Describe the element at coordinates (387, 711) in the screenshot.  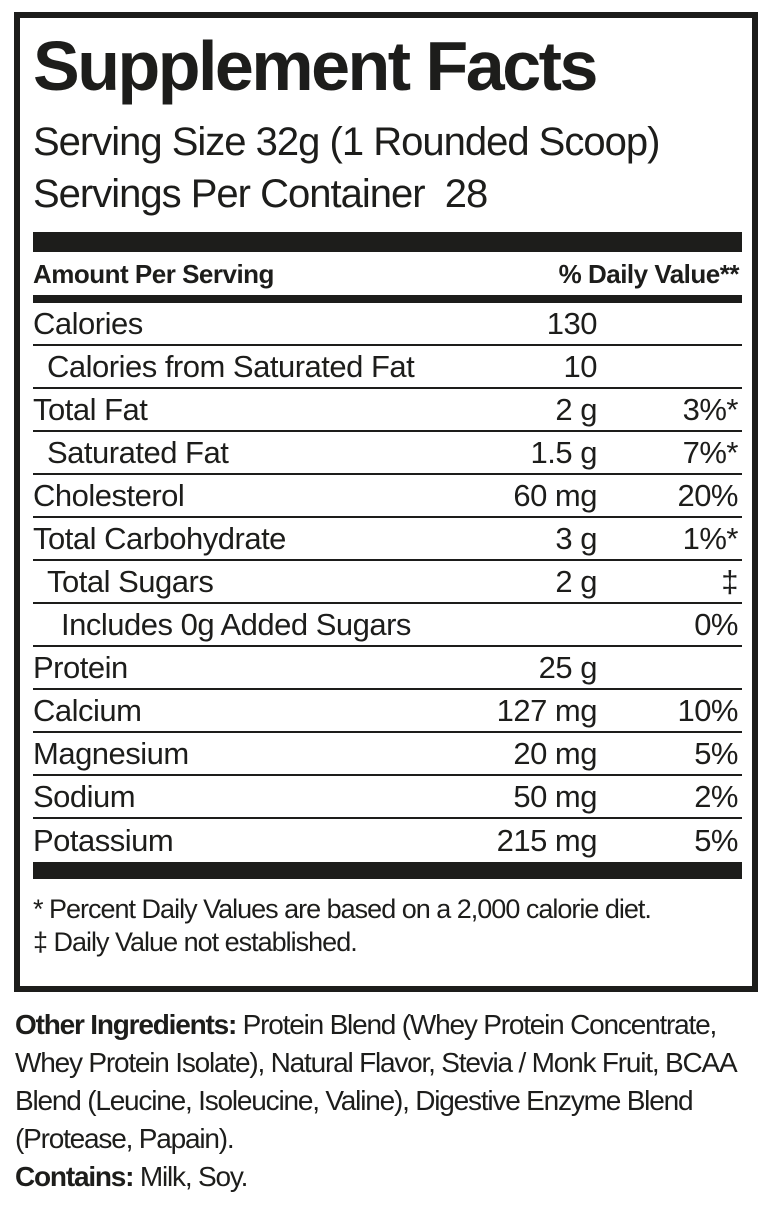
I see `nutrient-row: Calcium 127 mg 10%` at that location.